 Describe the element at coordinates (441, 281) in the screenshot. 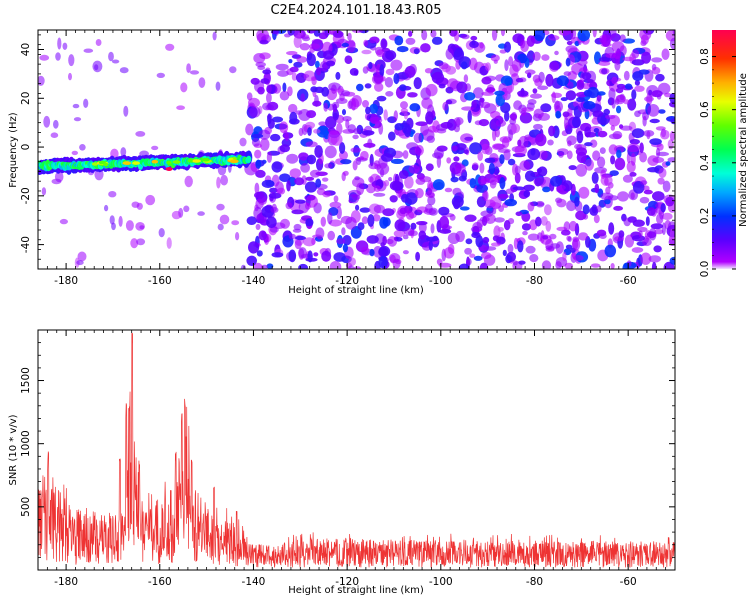

I see `x-tick-label: -100` at that location.